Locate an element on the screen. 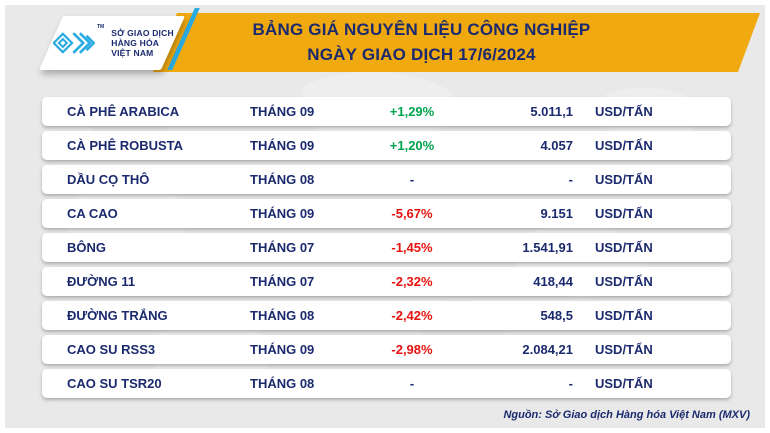 This screenshot has width=770, height=433. change-percent: -2,98% is located at coordinates (412, 349).